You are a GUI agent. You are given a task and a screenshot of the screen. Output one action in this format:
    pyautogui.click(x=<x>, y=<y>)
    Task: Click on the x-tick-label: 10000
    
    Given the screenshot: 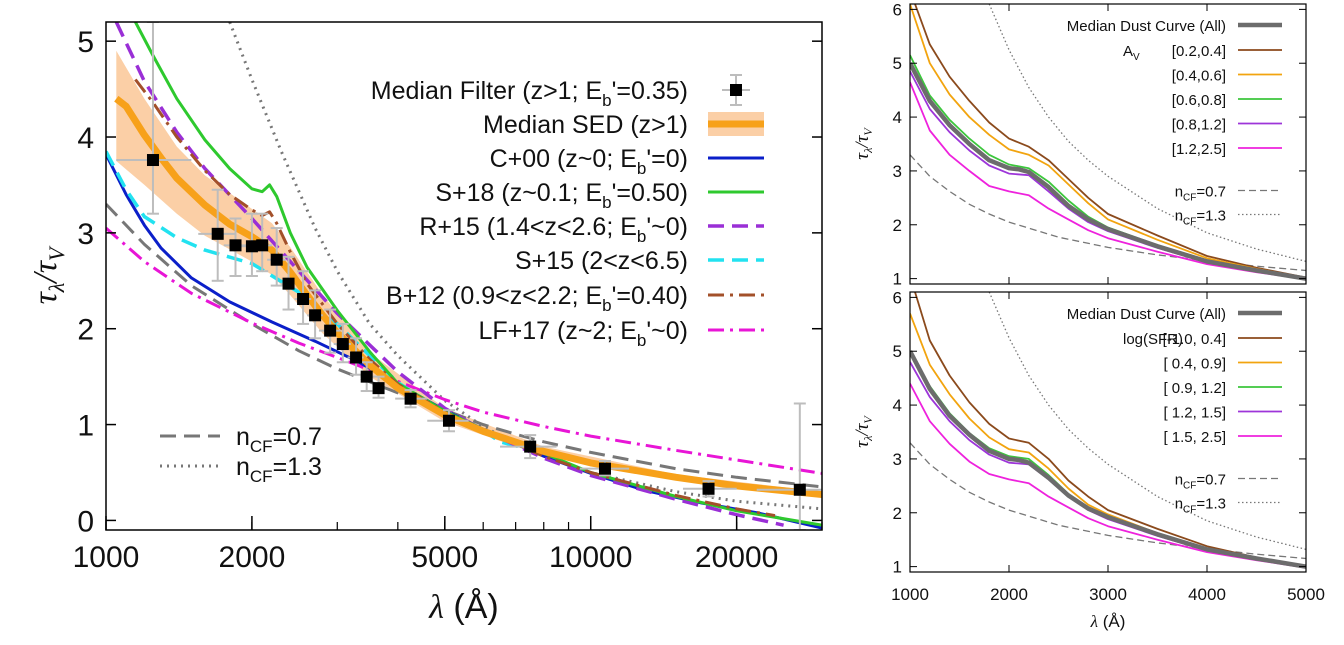 What is the action you would take?
    pyautogui.click(x=590, y=557)
    